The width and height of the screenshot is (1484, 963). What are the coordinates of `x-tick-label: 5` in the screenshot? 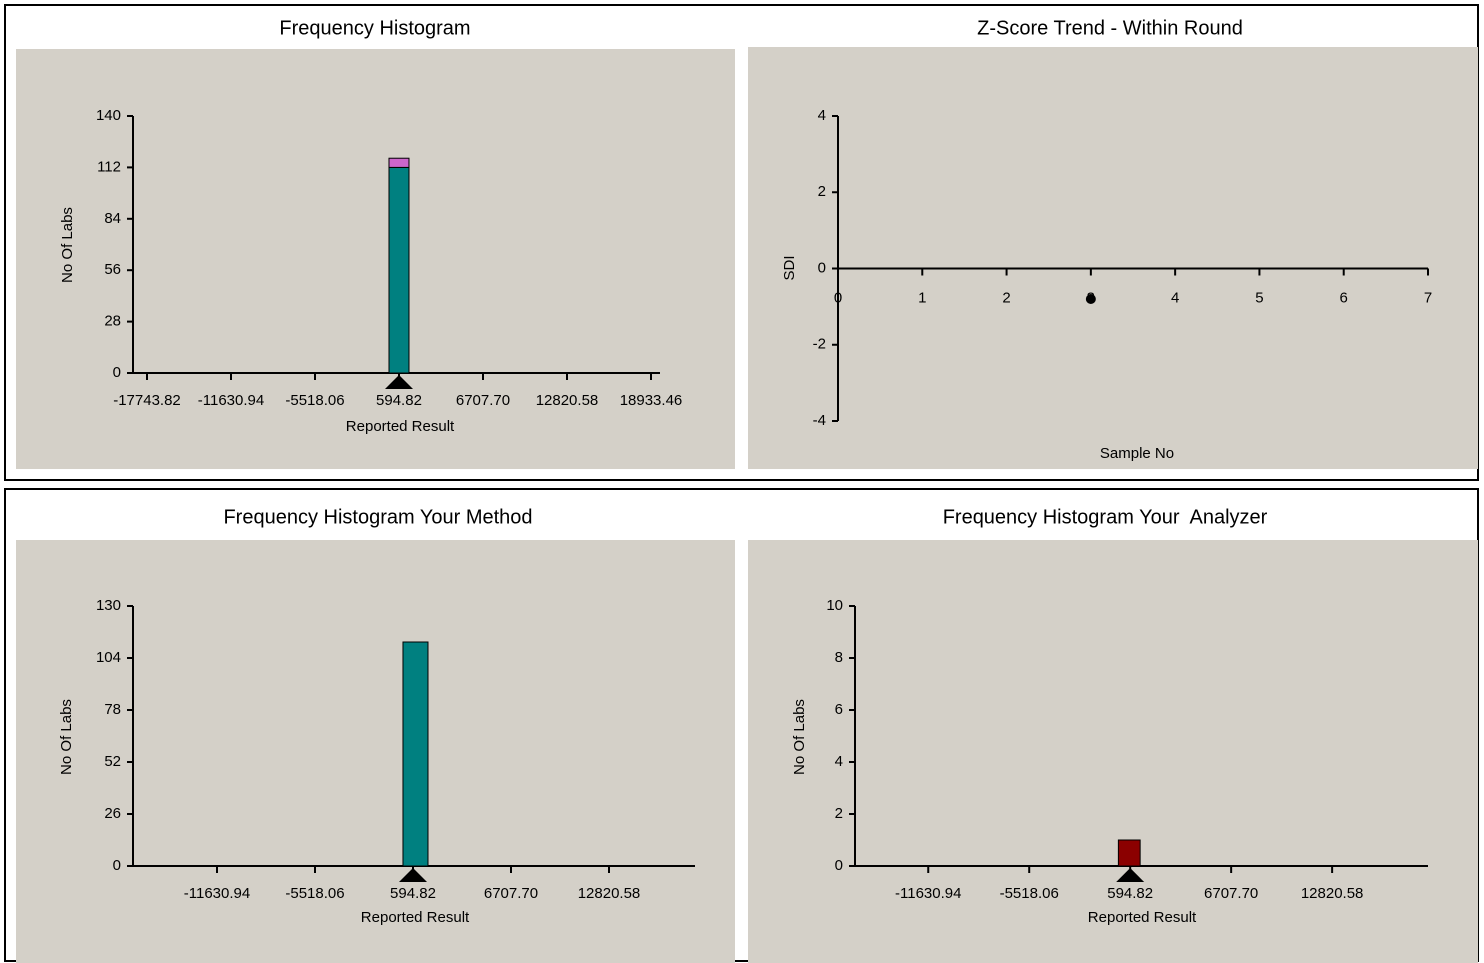 It's located at (1259, 297).